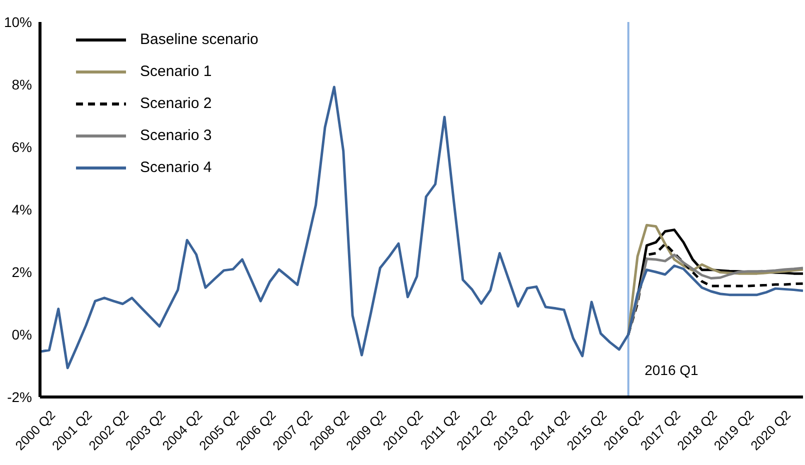 This screenshot has height=465, width=805. Describe the element at coordinates (22, 334) in the screenshot. I see `y-tick-label: 0%` at that location.